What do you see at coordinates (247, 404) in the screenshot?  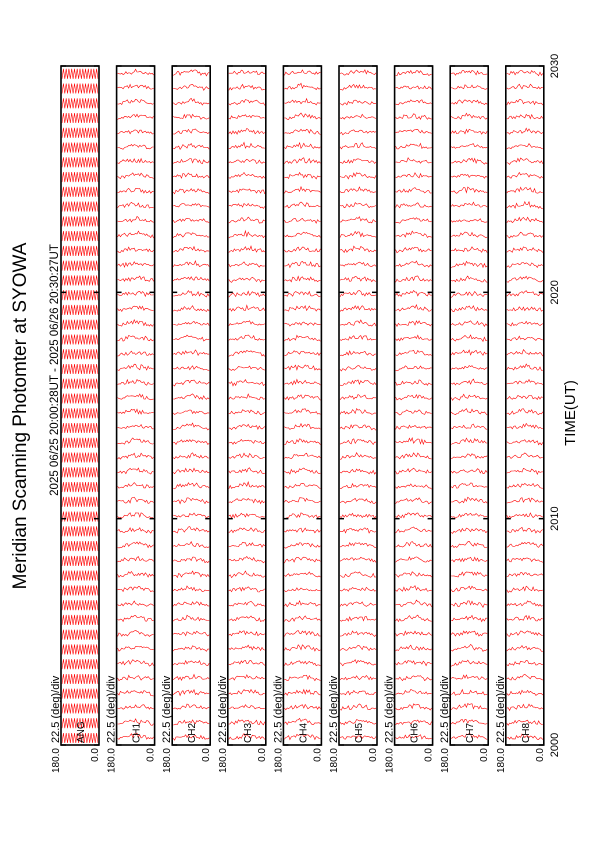 I see `trace-group` at bounding box center [247, 404].